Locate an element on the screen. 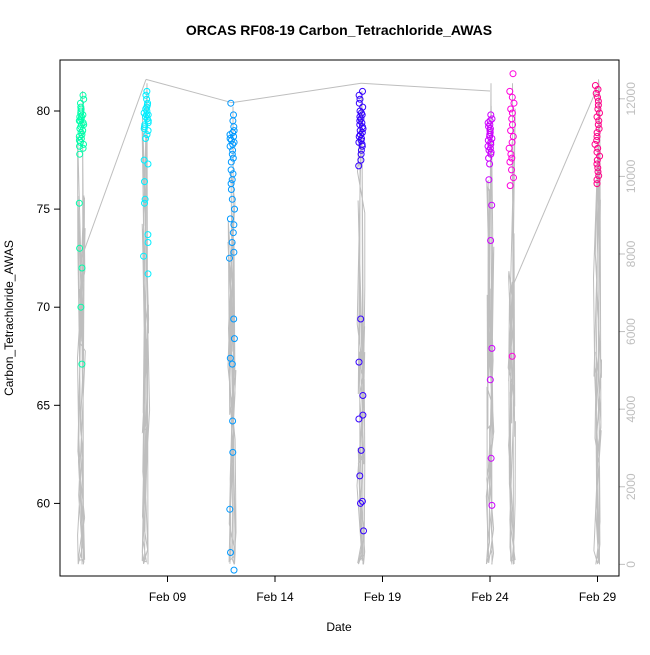 The width and height of the screenshot is (650, 655). x-tick-label: Feb 09 is located at coordinates (168, 597).